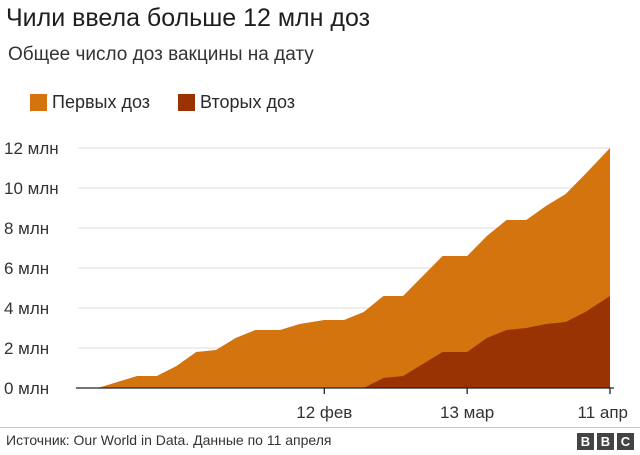 Image resolution: width=640 pixels, height=455 pixels. I want to click on chart-title: Чили ввела больше 12 млн доз, so click(188, 18).